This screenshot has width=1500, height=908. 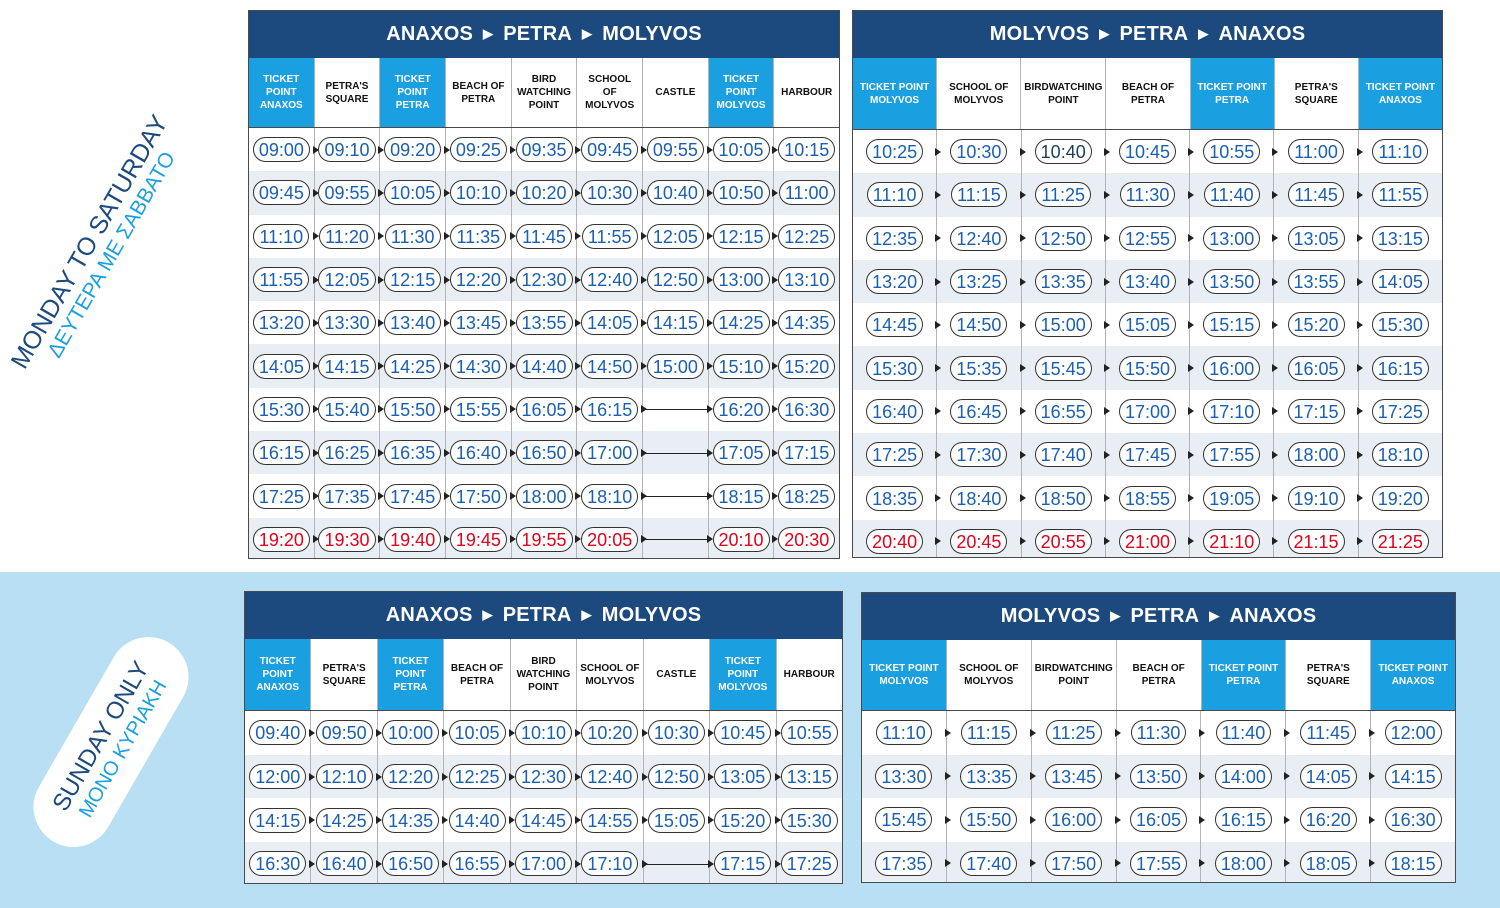 I want to click on column-header-ticket-point-molyvos: TICKET POINT MOLYVOS, so click(x=741, y=92).